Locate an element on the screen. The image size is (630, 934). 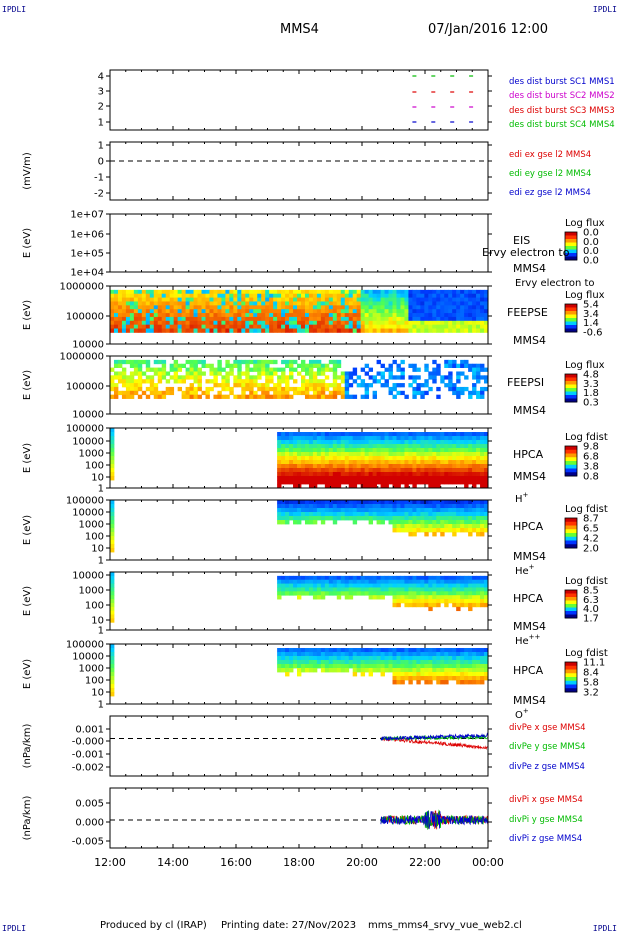
colorbar-tick-label: -0.6 is located at coordinates (593, 333).